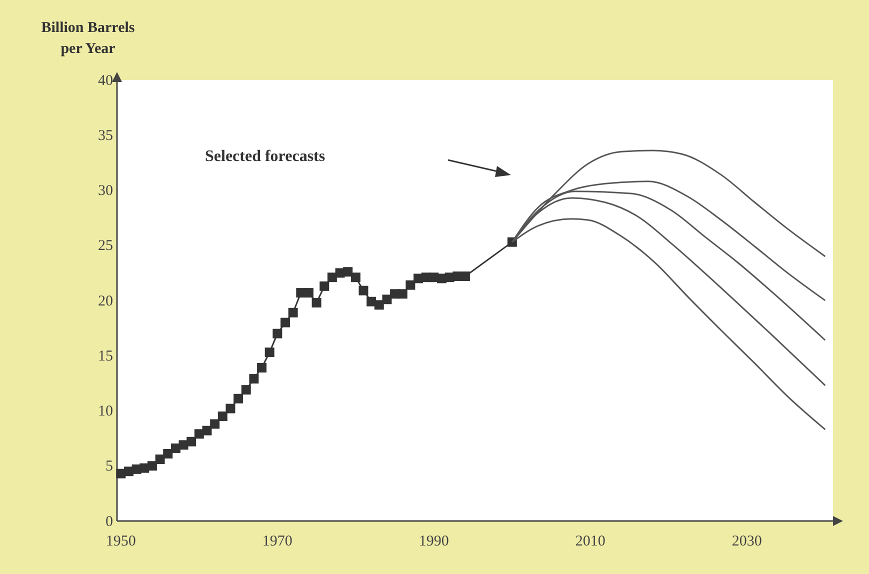 Image resolution: width=869 pixels, height=574 pixels. Describe the element at coordinates (109, 466) in the screenshot. I see `y-tick-label: 5` at that location.